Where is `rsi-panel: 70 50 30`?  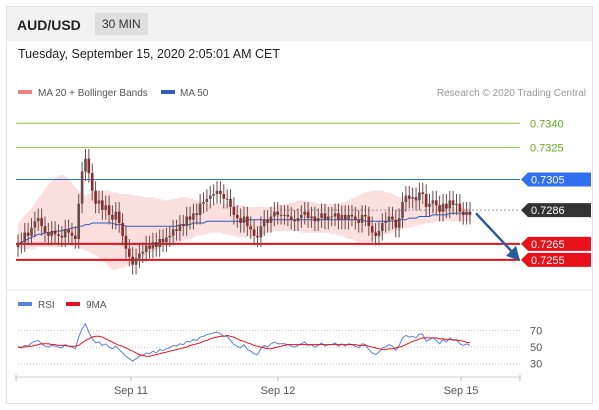 rsi-panel: 70 50 30 is located at coordinates (279, 346).